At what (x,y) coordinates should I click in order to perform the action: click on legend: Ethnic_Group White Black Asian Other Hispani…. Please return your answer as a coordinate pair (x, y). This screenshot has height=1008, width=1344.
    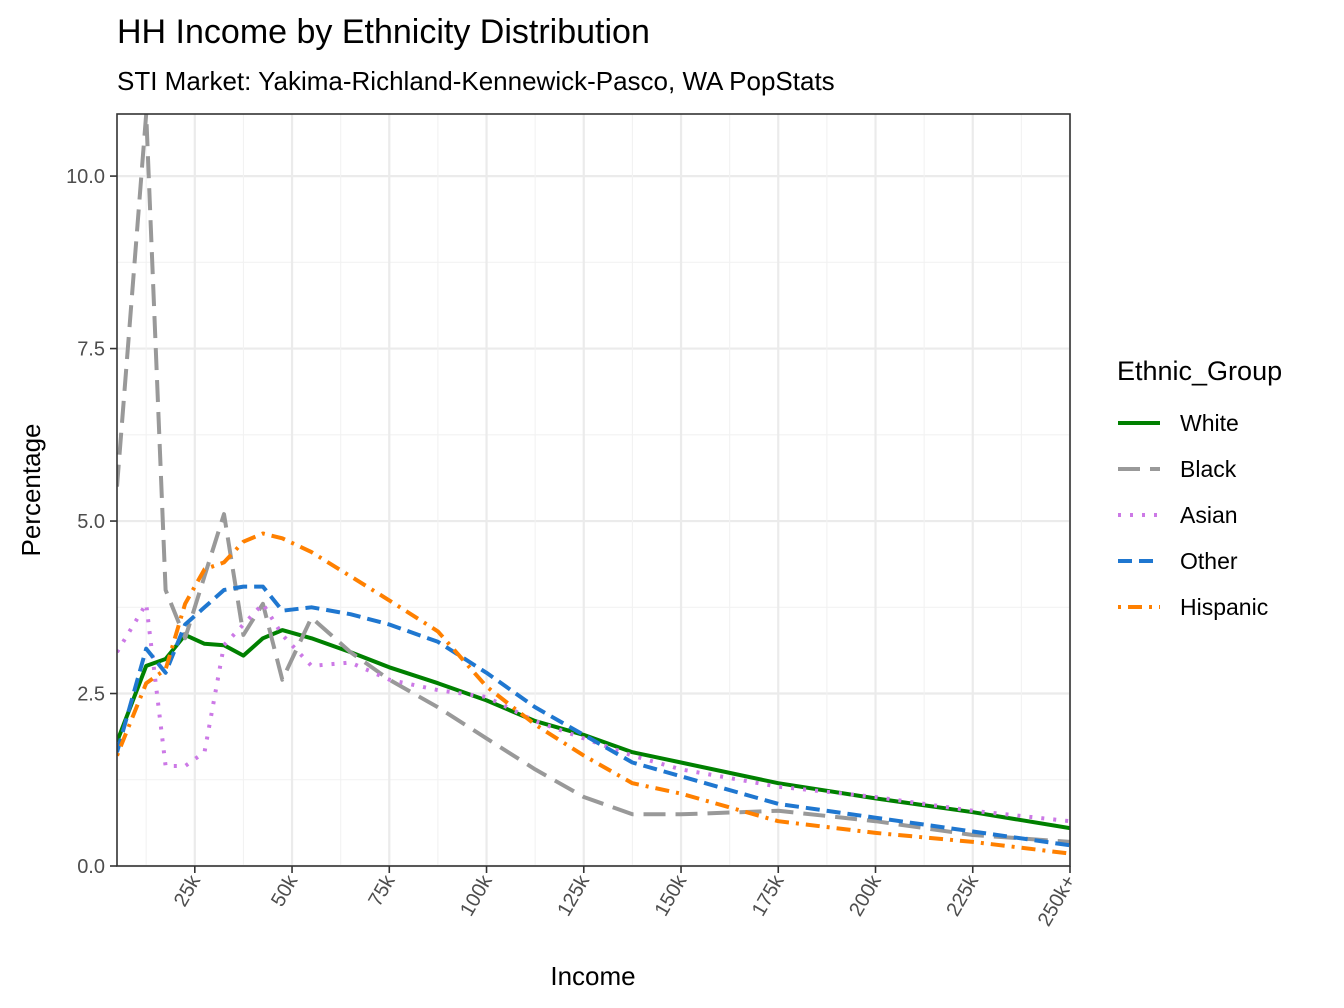
    Looking at the image, I should click on (1199, 488).